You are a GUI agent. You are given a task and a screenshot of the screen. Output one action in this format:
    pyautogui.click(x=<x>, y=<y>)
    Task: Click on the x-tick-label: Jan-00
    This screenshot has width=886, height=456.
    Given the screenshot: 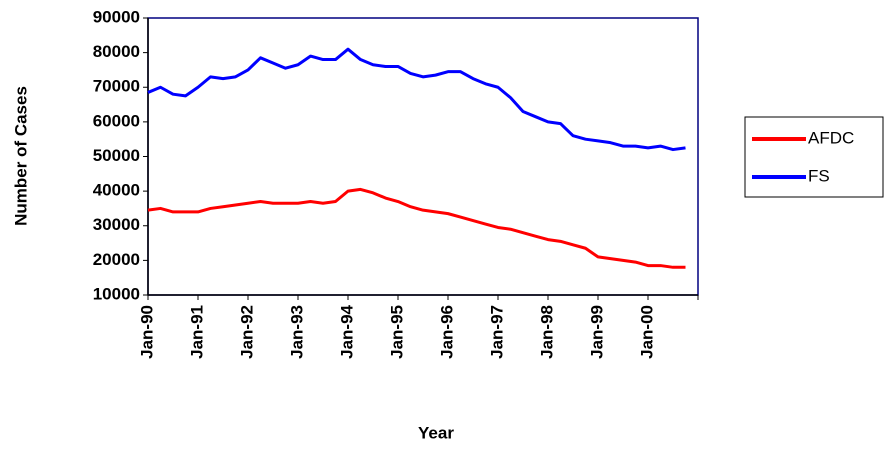 What is the action you would take?
    pyautogui.click(x=646, y=332)
    